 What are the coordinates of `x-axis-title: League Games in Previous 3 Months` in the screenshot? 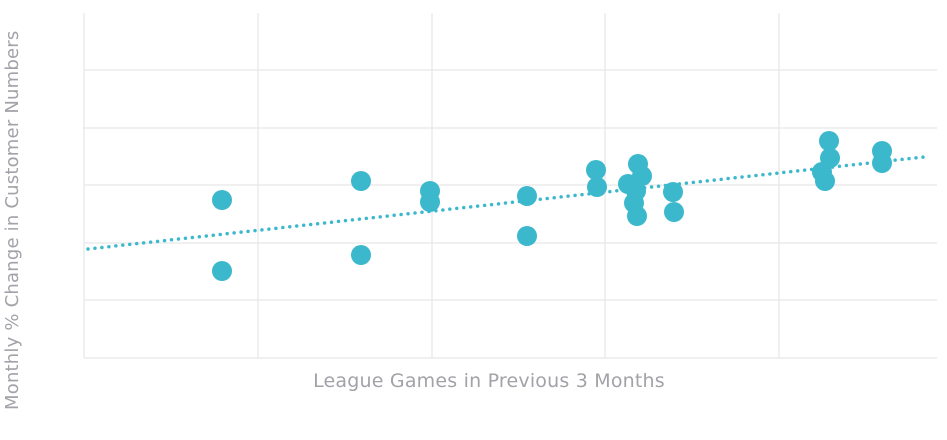 It's located at (489, 381).